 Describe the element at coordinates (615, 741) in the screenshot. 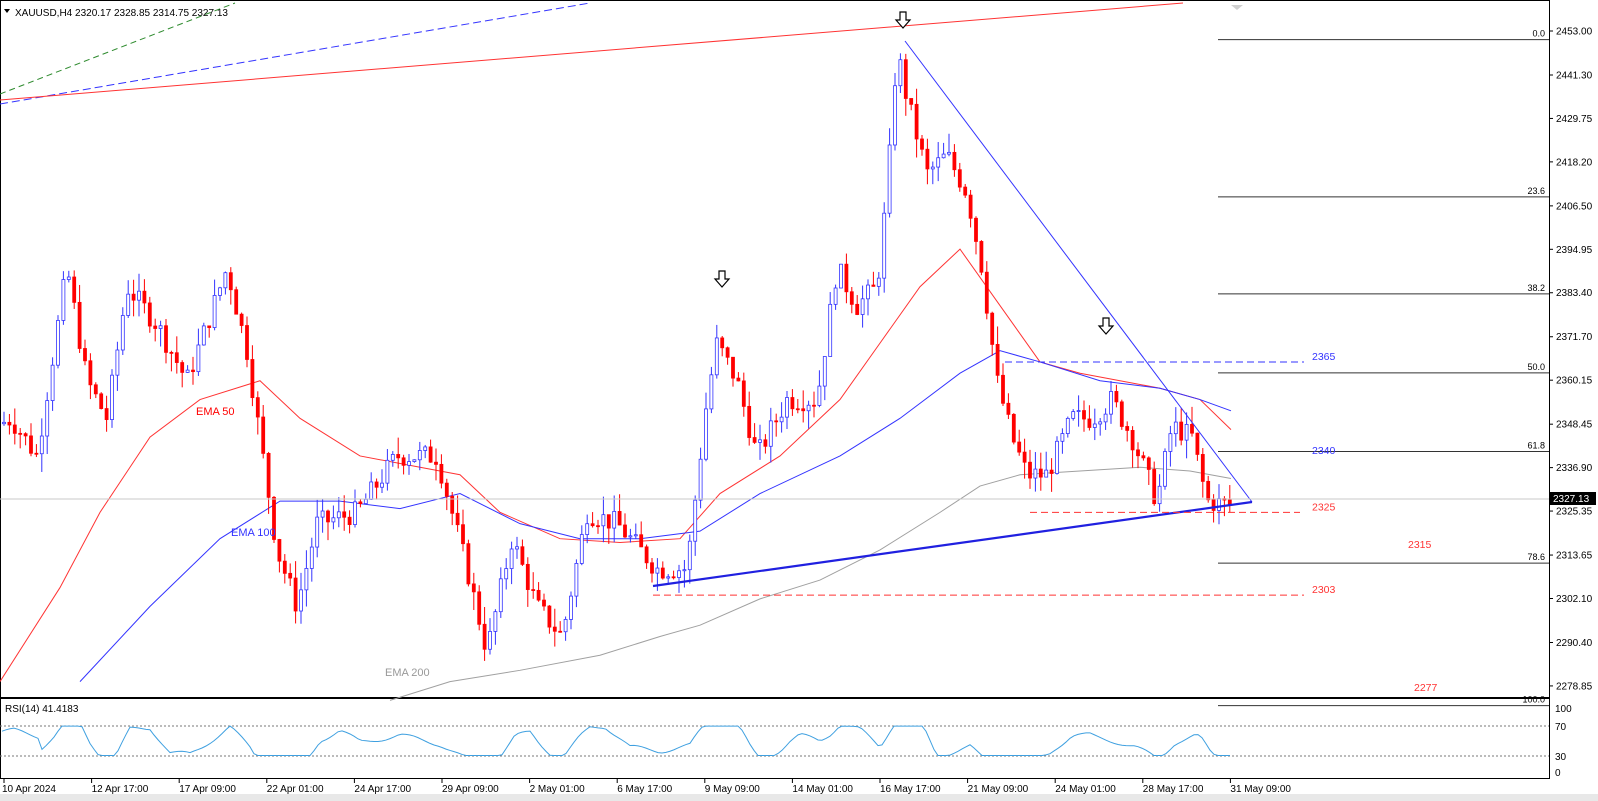

I see `rsi-line` at that location.